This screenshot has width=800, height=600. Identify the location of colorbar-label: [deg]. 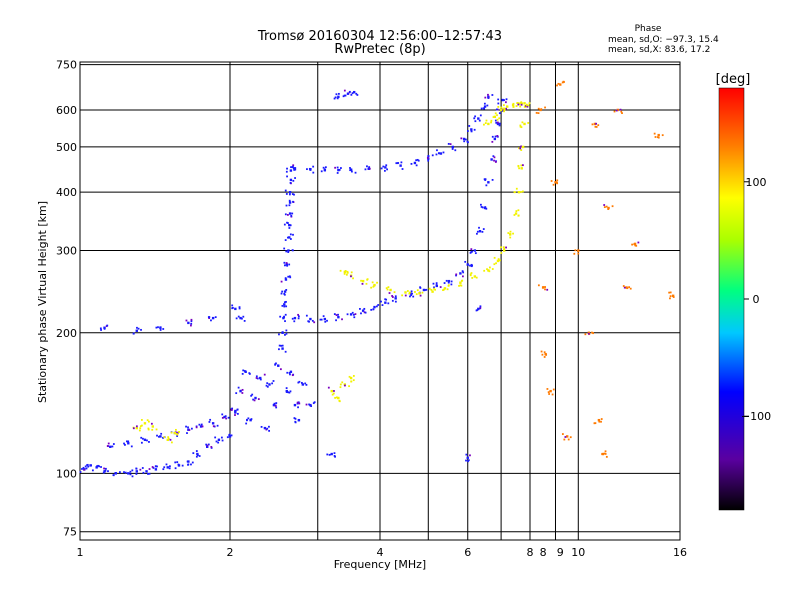
(733, 79).